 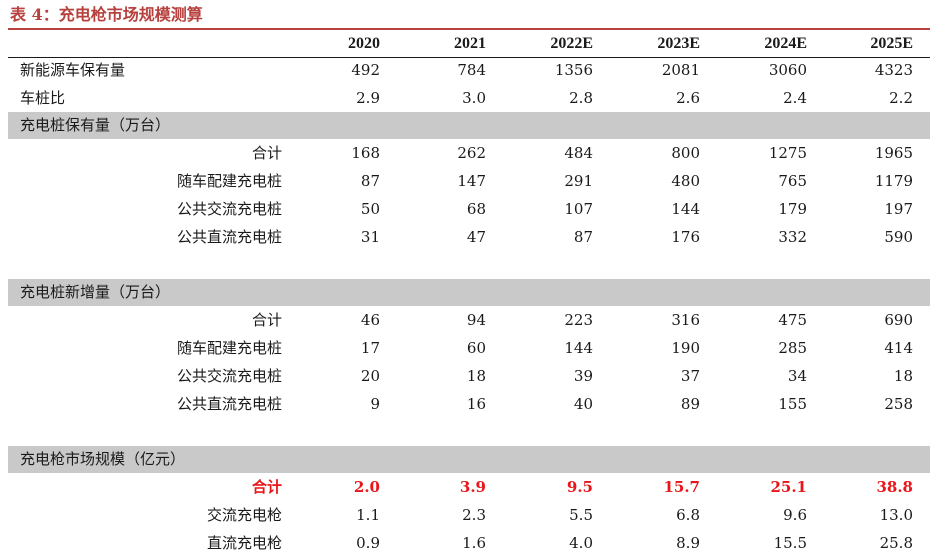 I want to click on table-cell: 2.3, so click(x=474, y=515).